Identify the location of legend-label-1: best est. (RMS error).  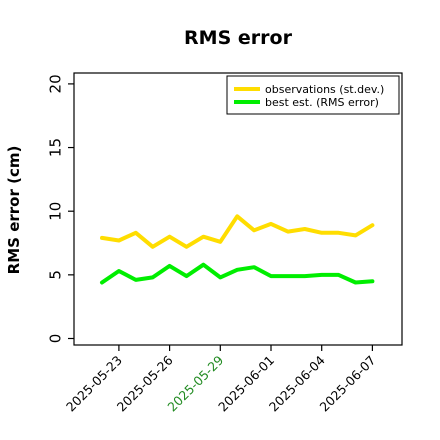
(322, 102).